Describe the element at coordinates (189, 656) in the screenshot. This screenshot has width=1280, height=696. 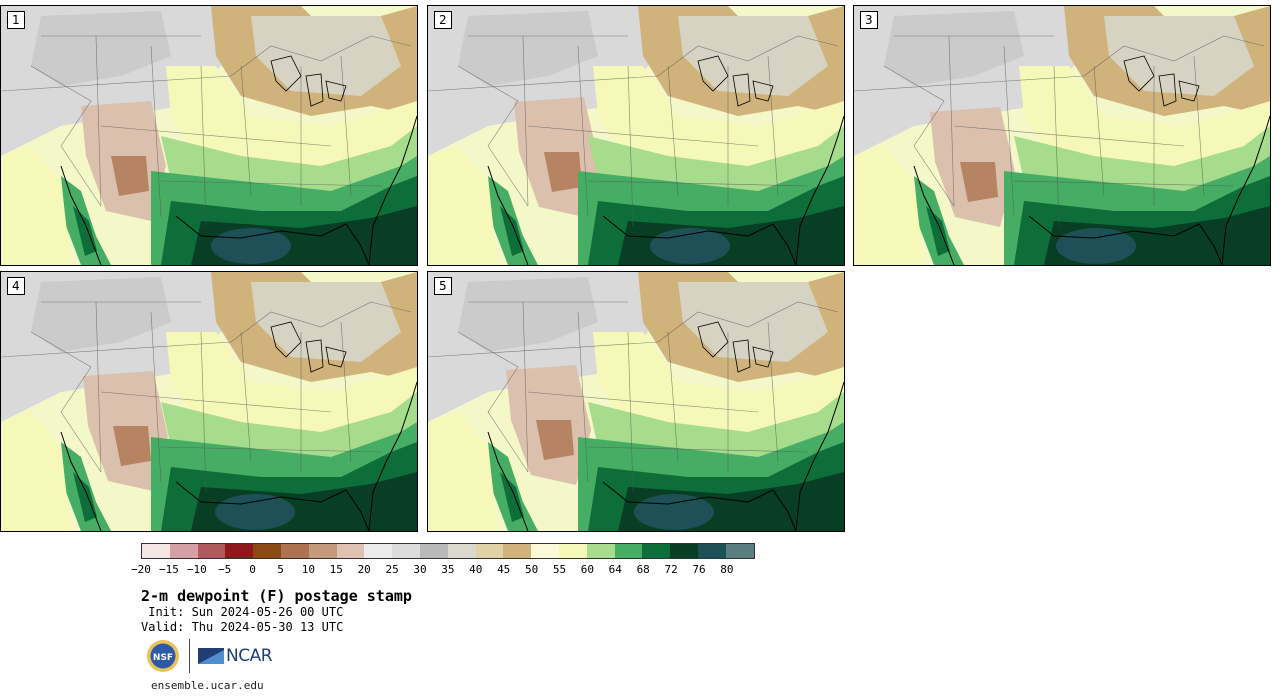
I see `logo-divider` at that location.